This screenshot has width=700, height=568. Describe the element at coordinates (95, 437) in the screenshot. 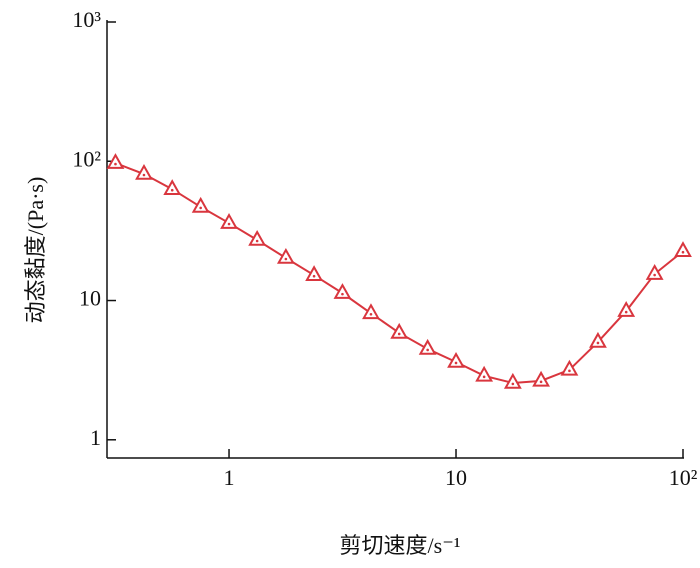

I see `y-tick-label: 1` at that location.